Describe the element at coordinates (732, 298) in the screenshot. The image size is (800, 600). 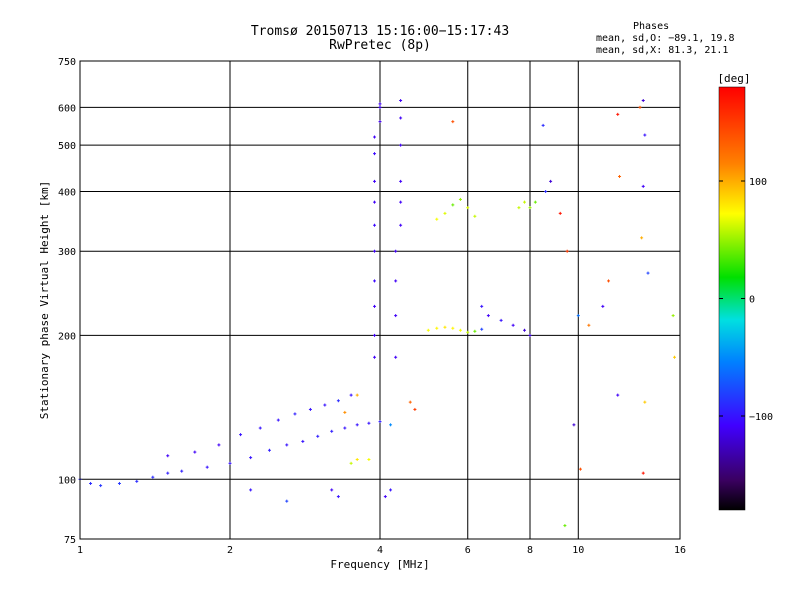
I see `colorbar` at that location.